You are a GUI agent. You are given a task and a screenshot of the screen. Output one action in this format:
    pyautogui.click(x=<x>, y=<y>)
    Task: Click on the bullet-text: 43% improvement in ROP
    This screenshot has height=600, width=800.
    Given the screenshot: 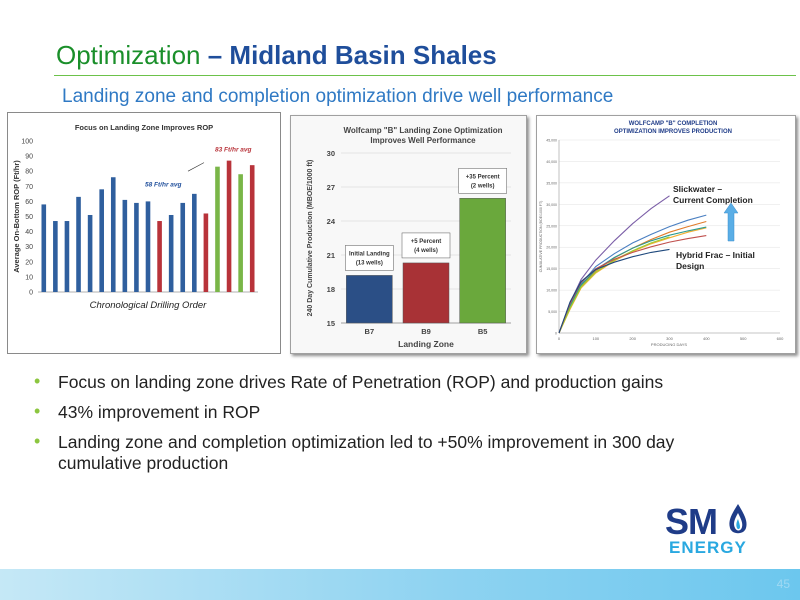 What is the action you would take?
    pyautogui.click(x=159, y=412)
    